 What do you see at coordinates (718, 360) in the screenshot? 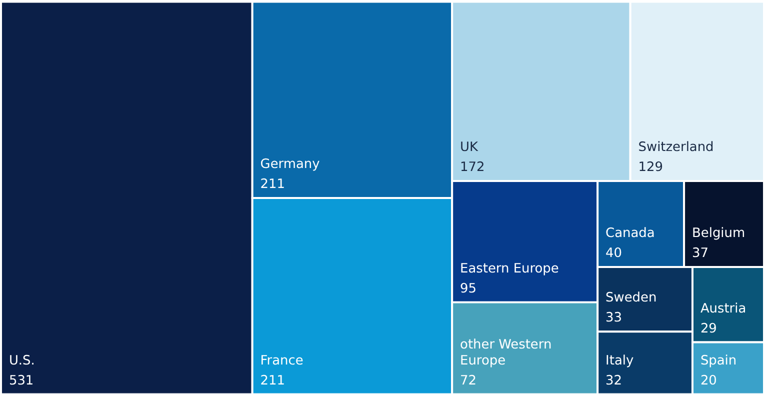
I see `category-label: Spain` at bounding box center [718, 360].